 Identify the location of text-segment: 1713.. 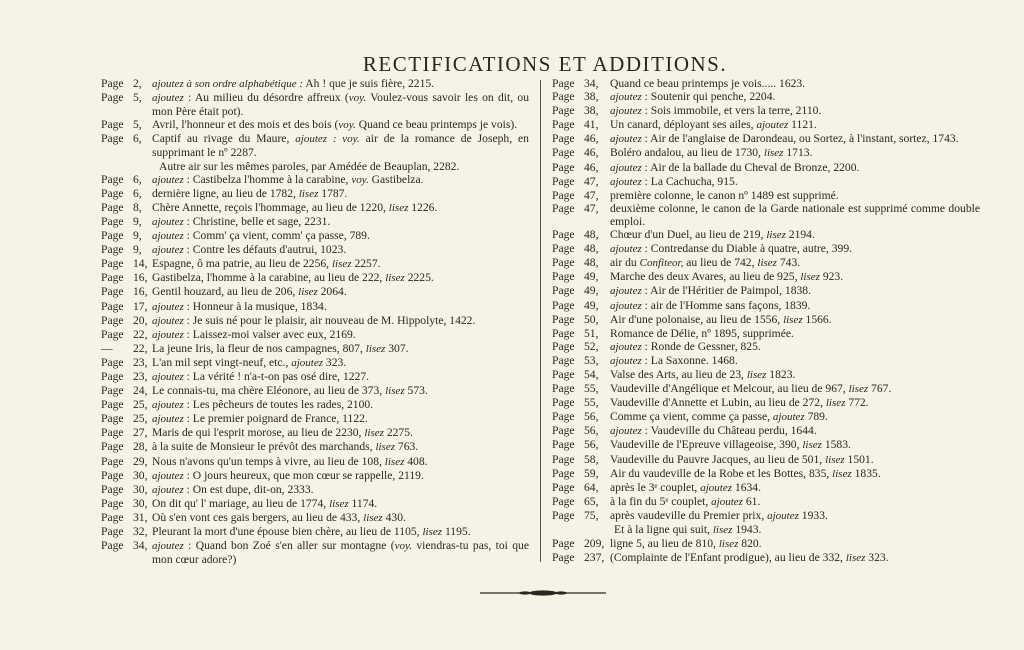
(798, 153).